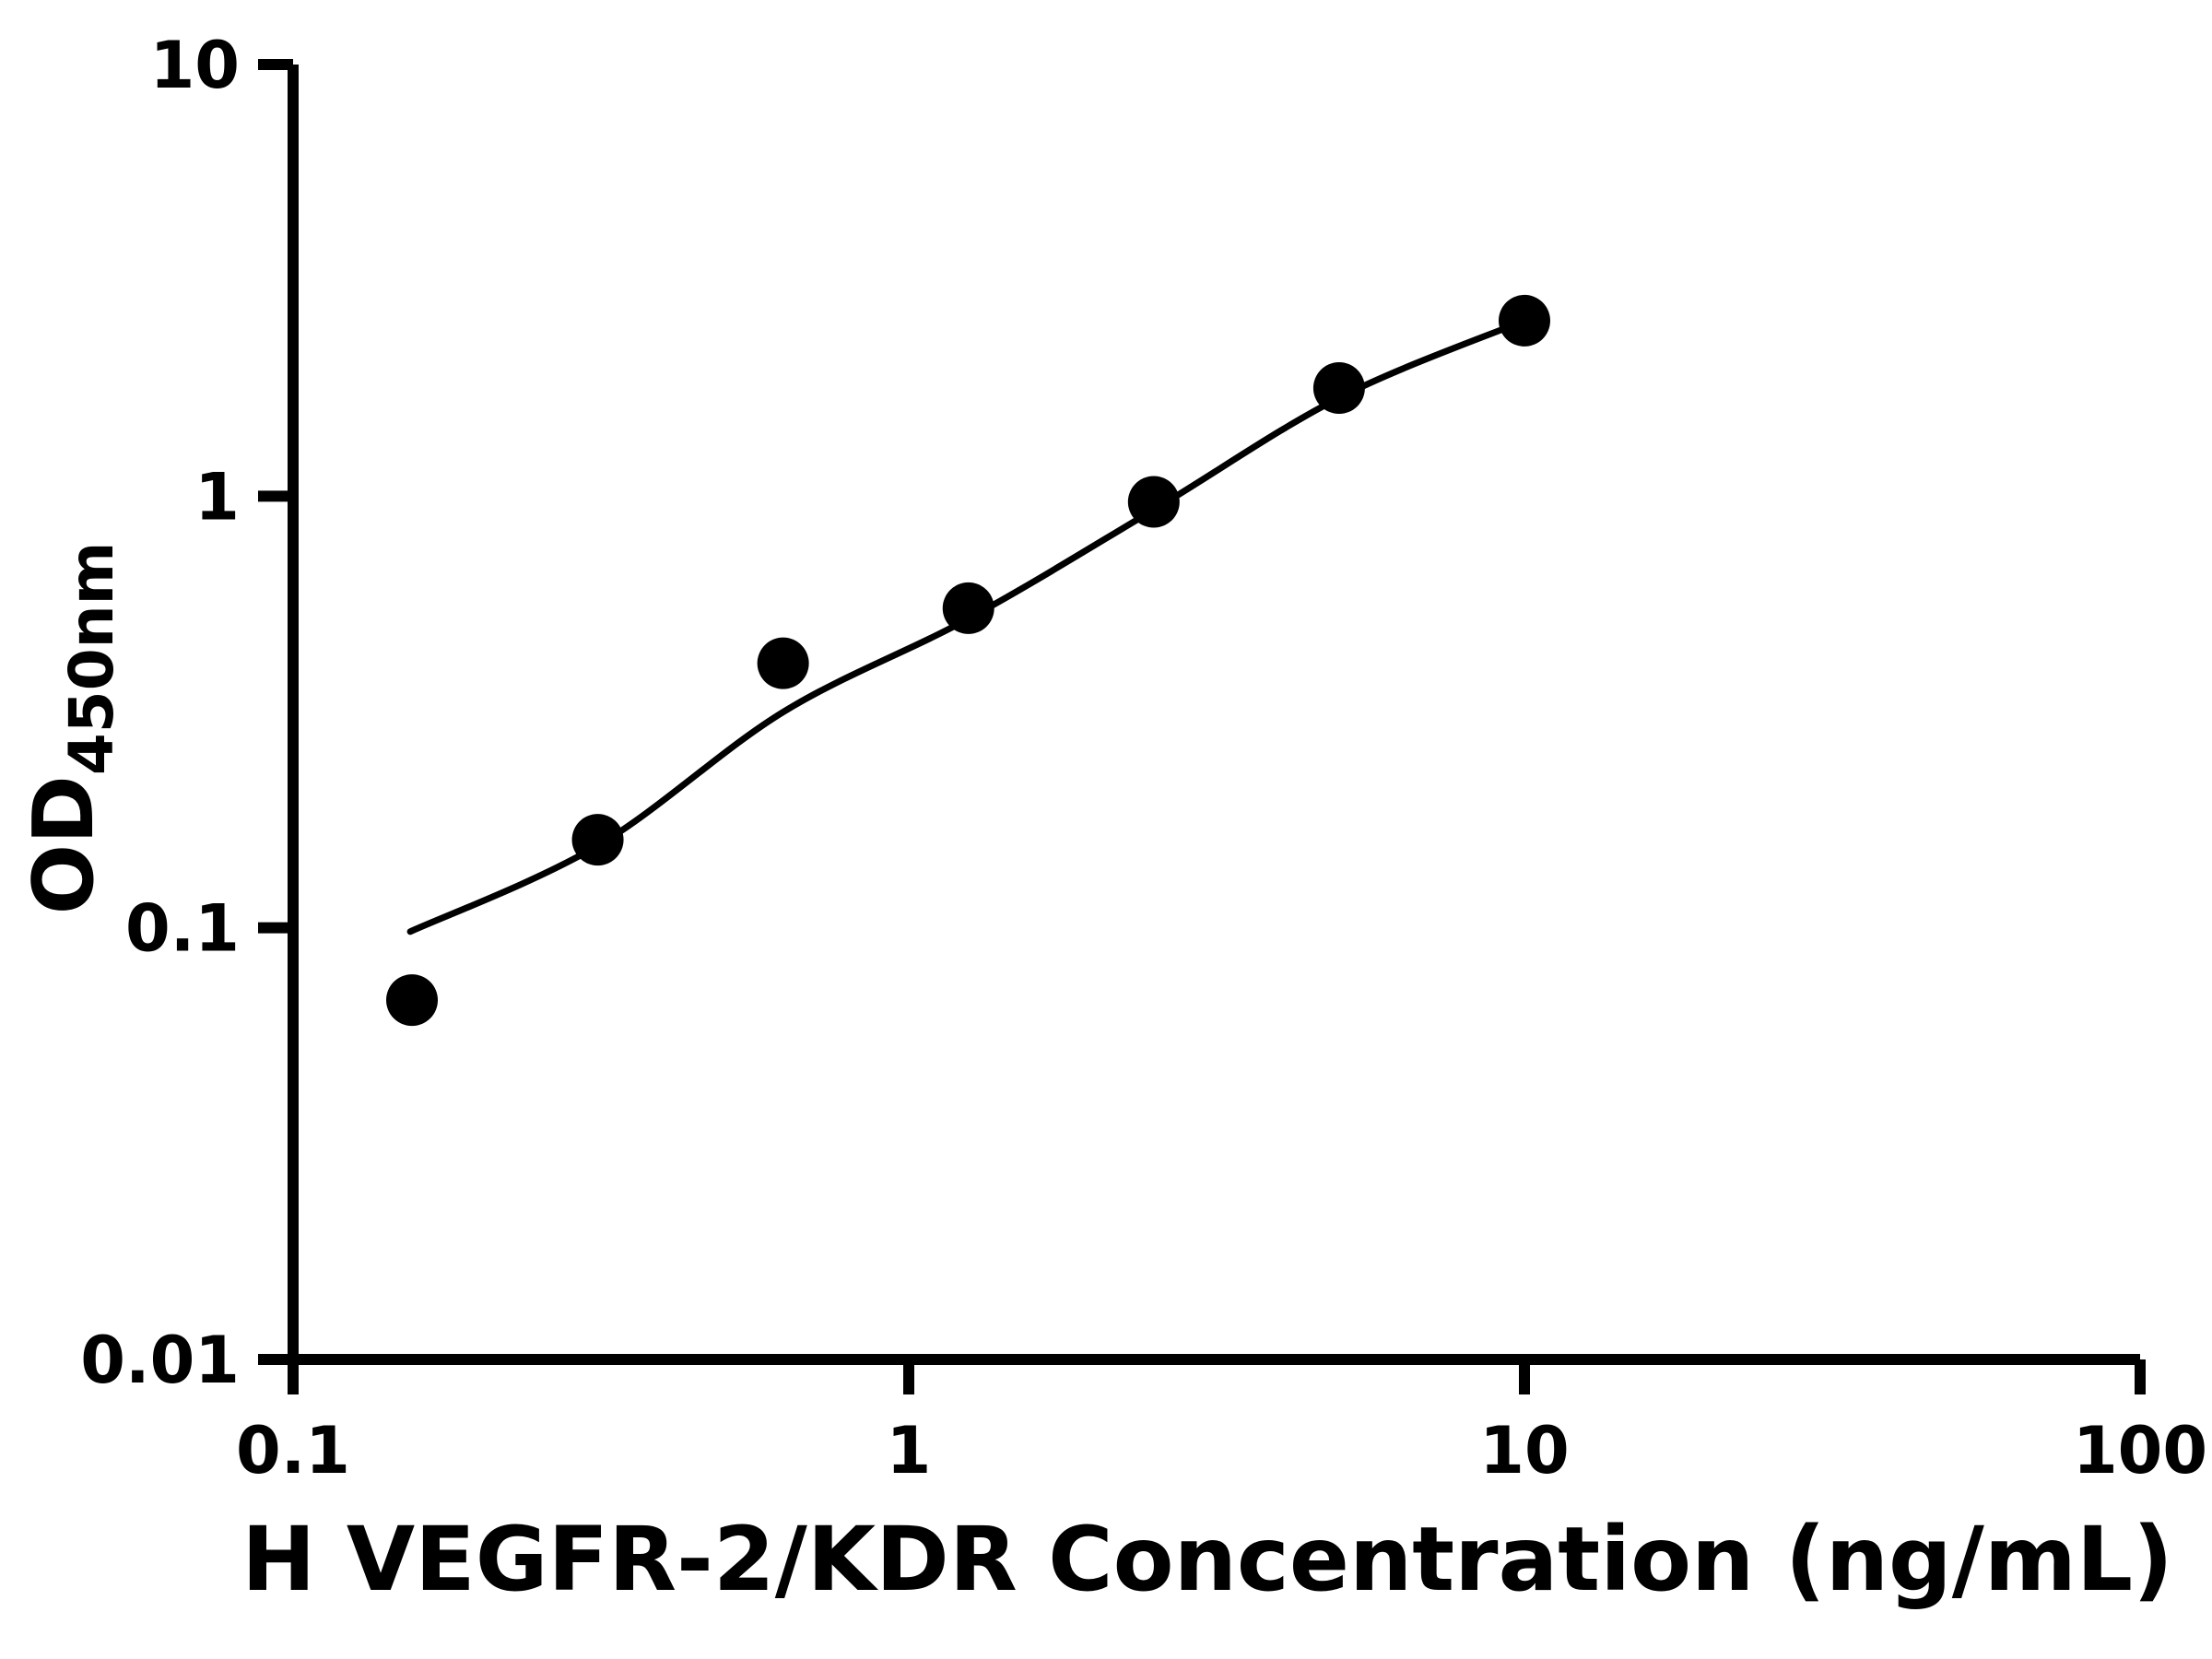 The height and width of the screenshot is (1659, 2212). What do you see at coordinates (2140, 1450) in the screenshot?
I see `x-axis-tick-label: 100` at bounding box center [2140, 1450].